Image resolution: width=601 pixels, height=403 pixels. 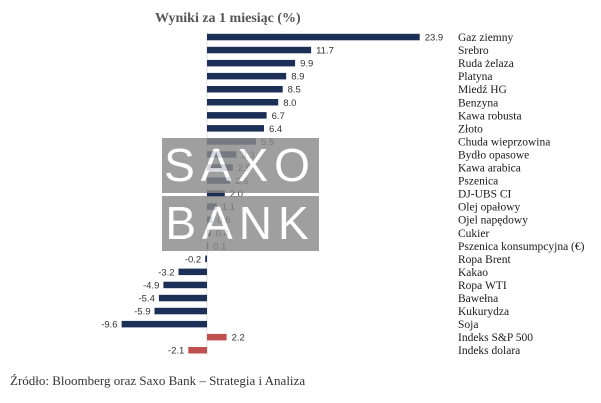 What do you see at coordinates (483, 312) in the screenshot?
I see `category-label-21: Kukurydza` at bounding box center [483, 312].